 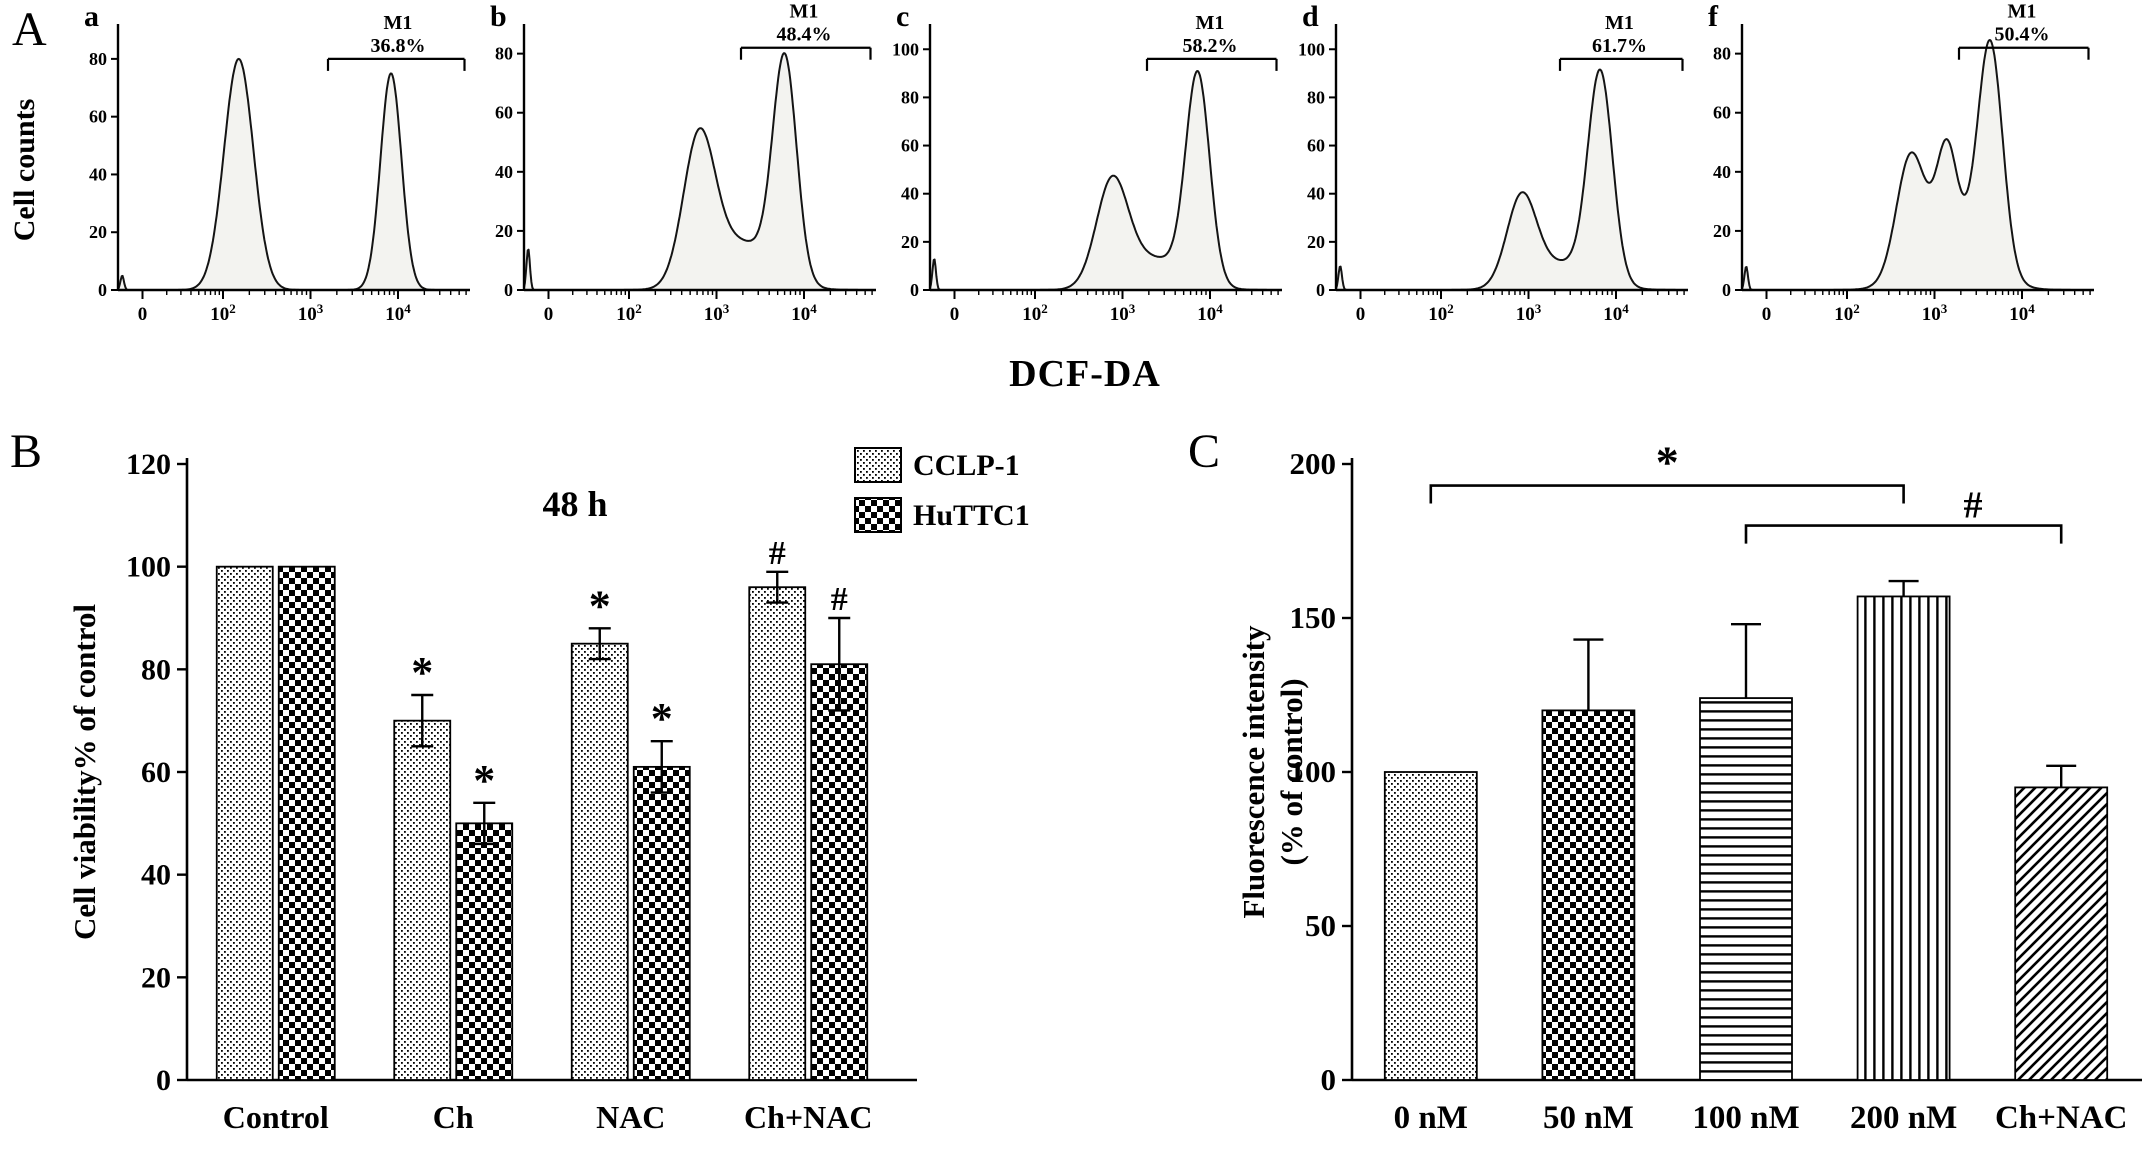 I want to click on legend-label: HuTTC1, so click(x=971, y=515).